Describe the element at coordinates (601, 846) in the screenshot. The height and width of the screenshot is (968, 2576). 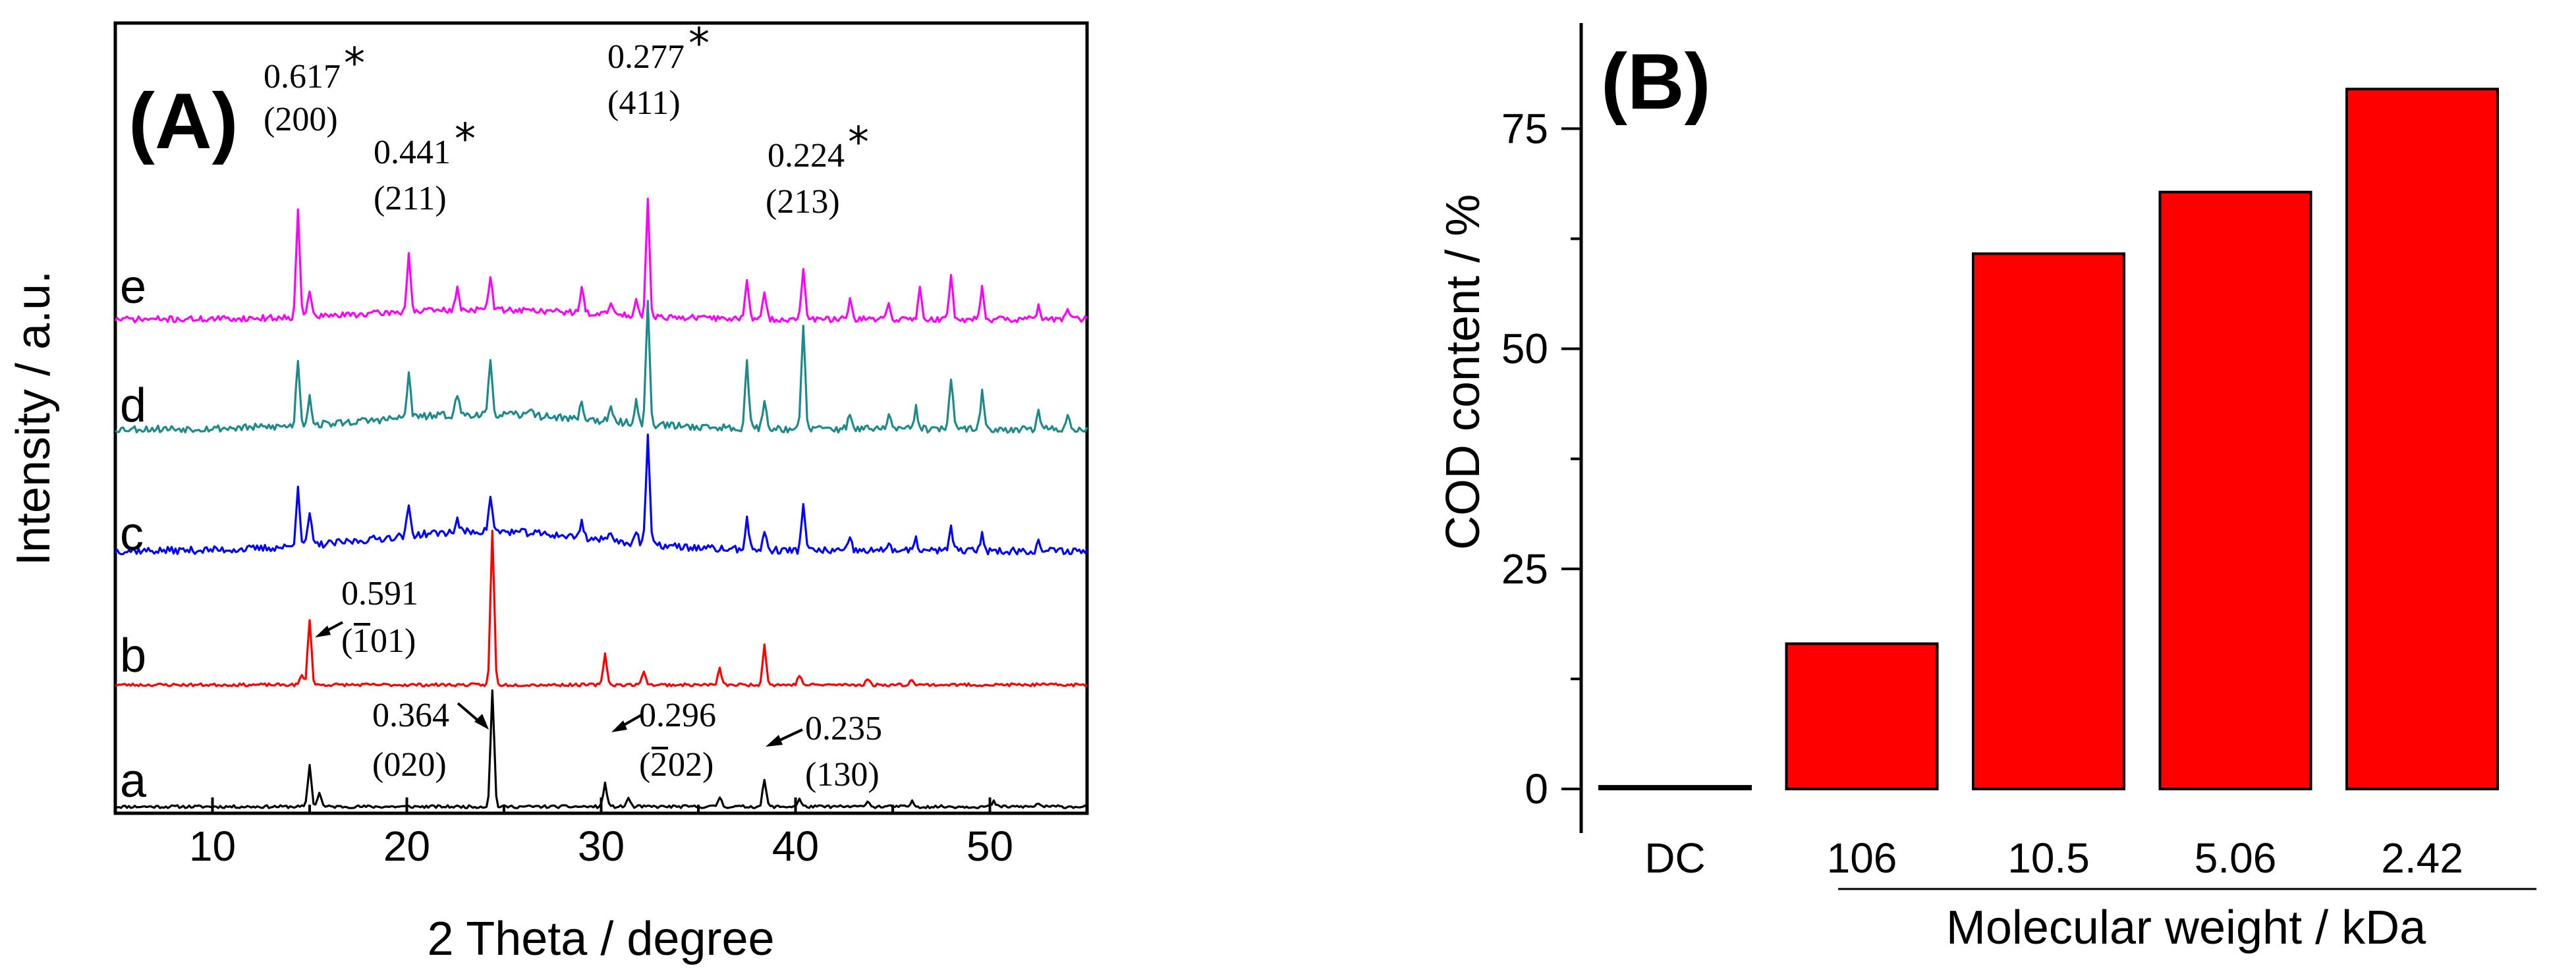
I see `x-tick-label-30: 30` at that location.